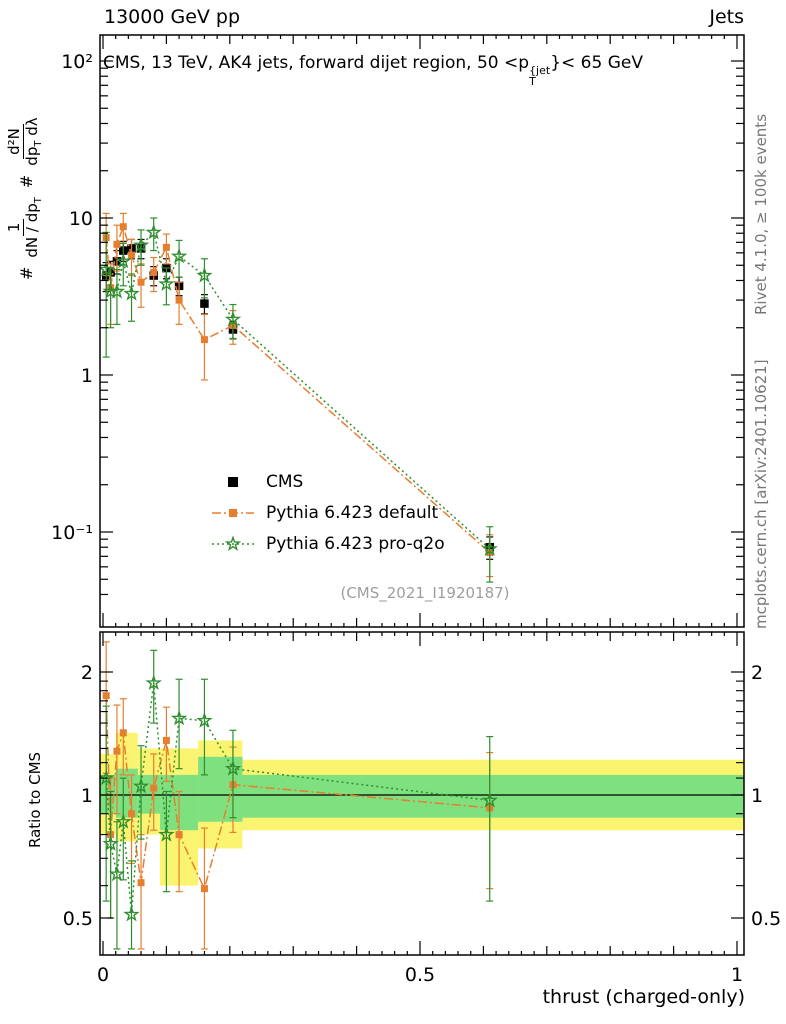 This screenshot has height=1024, width=786. I want to click on legend-marker-data, so click(233, 481).